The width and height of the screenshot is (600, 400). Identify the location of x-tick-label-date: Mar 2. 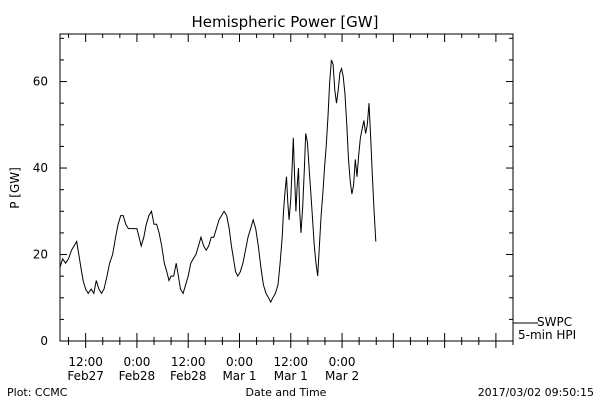
(342, 376).